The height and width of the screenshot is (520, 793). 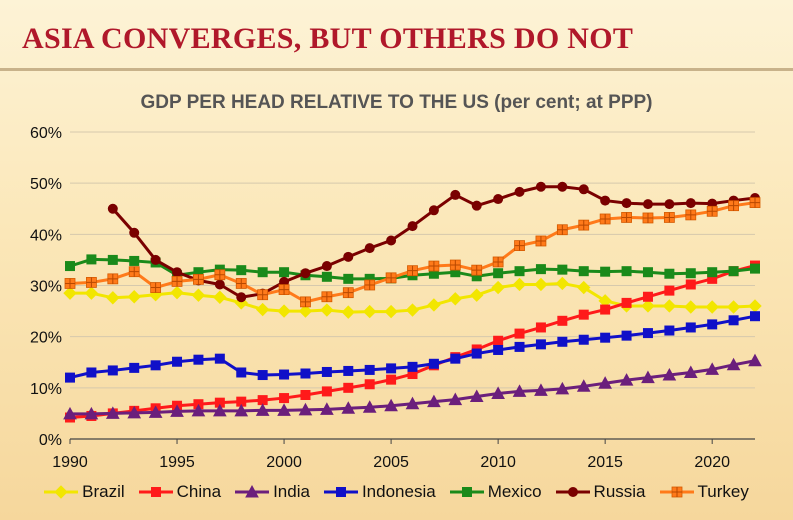 What do you see at coordinates (326, 276) in the screenshot?
I see `data-point-mexico: Mexico 2002: 31.7%` at bounding box center [326, 276].